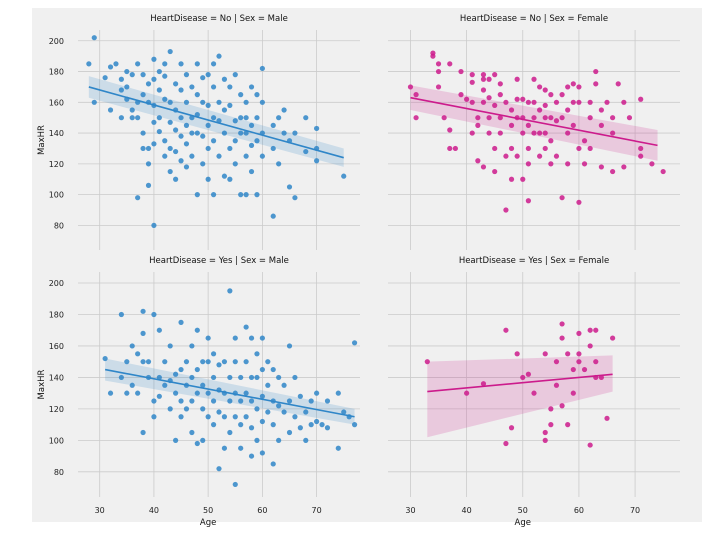 The width and height of the screenshot is (714, 534). Describe the element at coordinates (229, 393) in the screenshot. I see `regression-line` at that location.